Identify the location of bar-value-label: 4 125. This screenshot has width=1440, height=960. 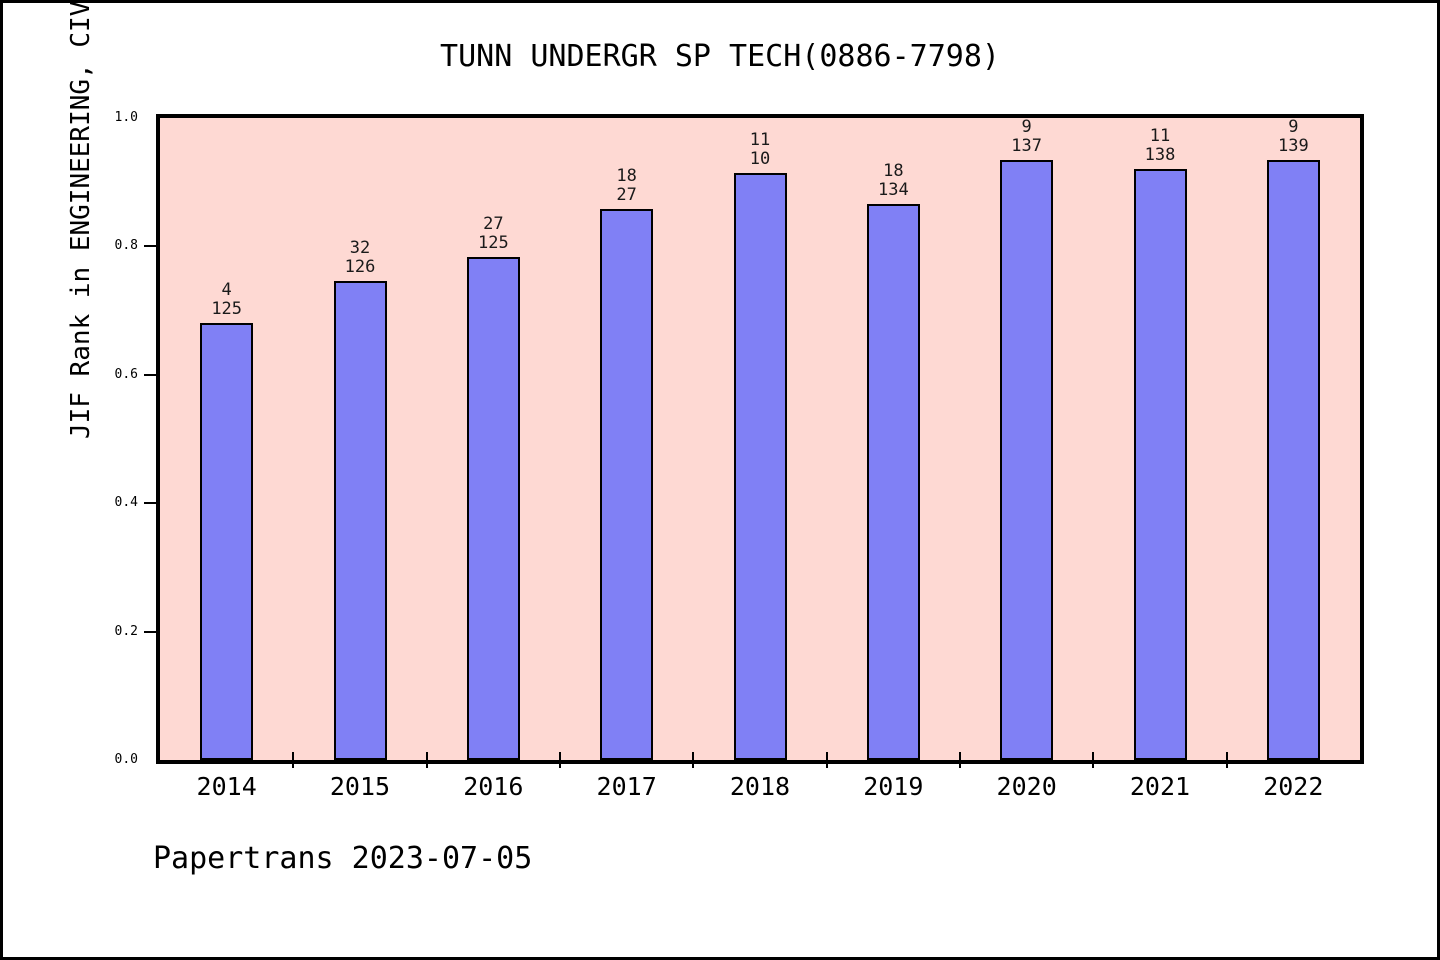
(227, 300).